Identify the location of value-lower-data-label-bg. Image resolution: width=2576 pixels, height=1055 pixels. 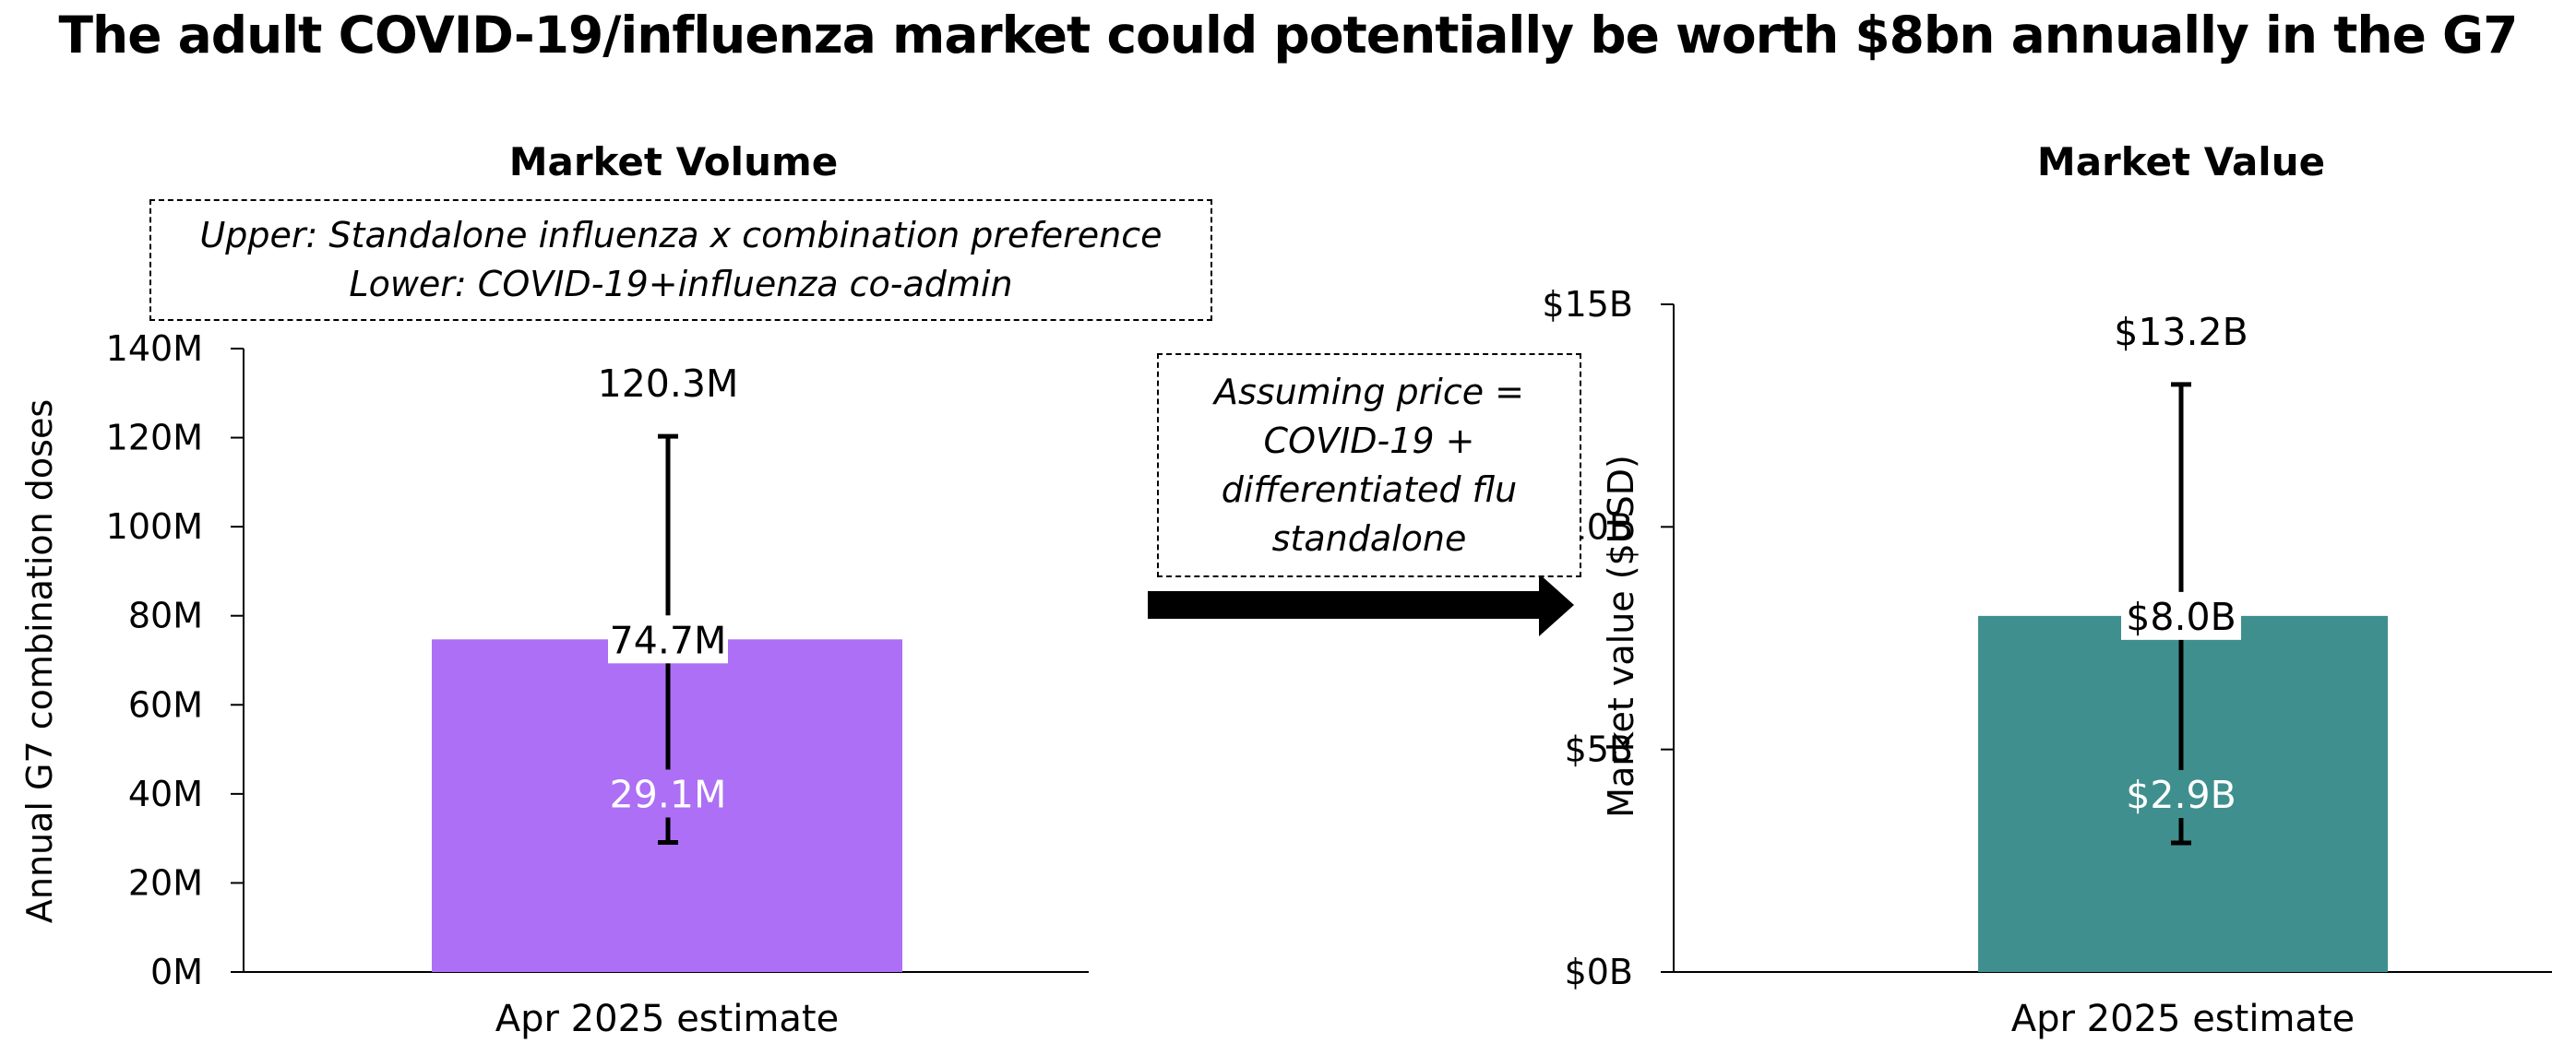
(2181, 794).